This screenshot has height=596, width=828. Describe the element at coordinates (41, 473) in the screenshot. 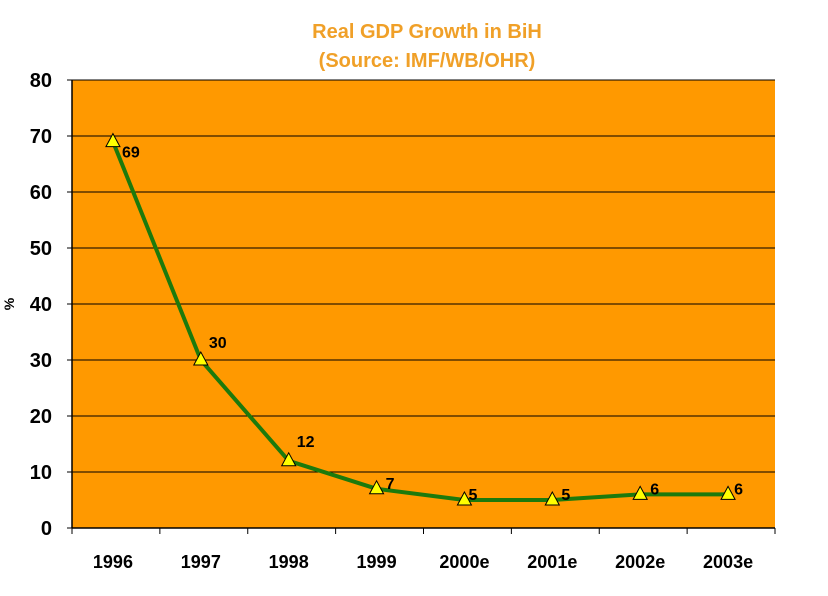

I see `y-tick-label: 10` at that location.